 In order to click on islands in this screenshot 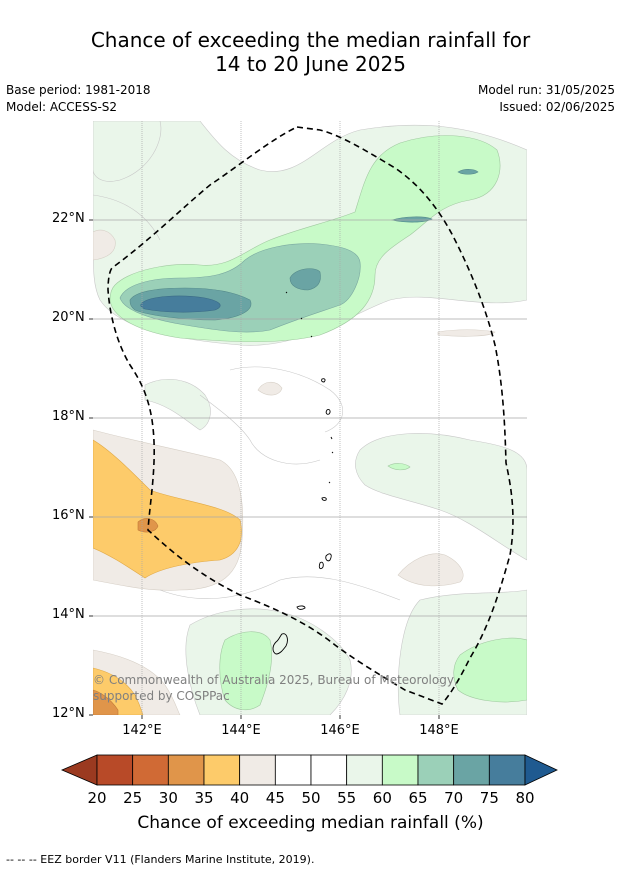, I will do `click(303, 473)`.